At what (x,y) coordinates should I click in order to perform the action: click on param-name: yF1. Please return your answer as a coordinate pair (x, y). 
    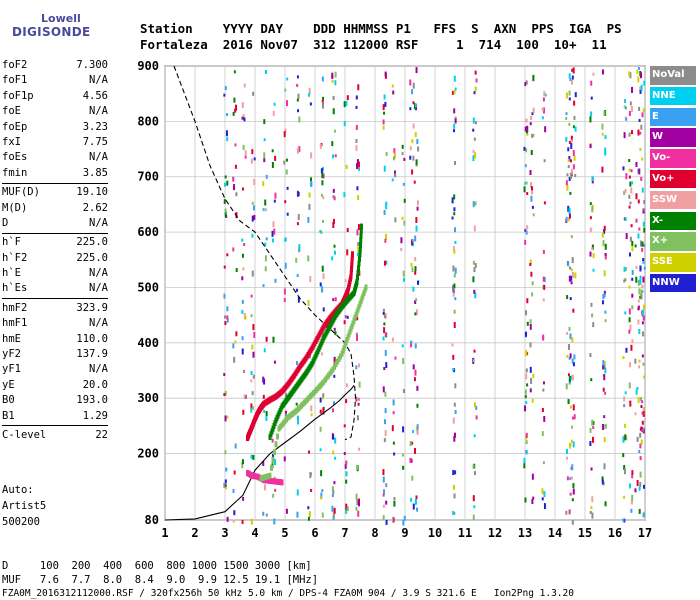
    Looking at the image, I should click on (11, 369).